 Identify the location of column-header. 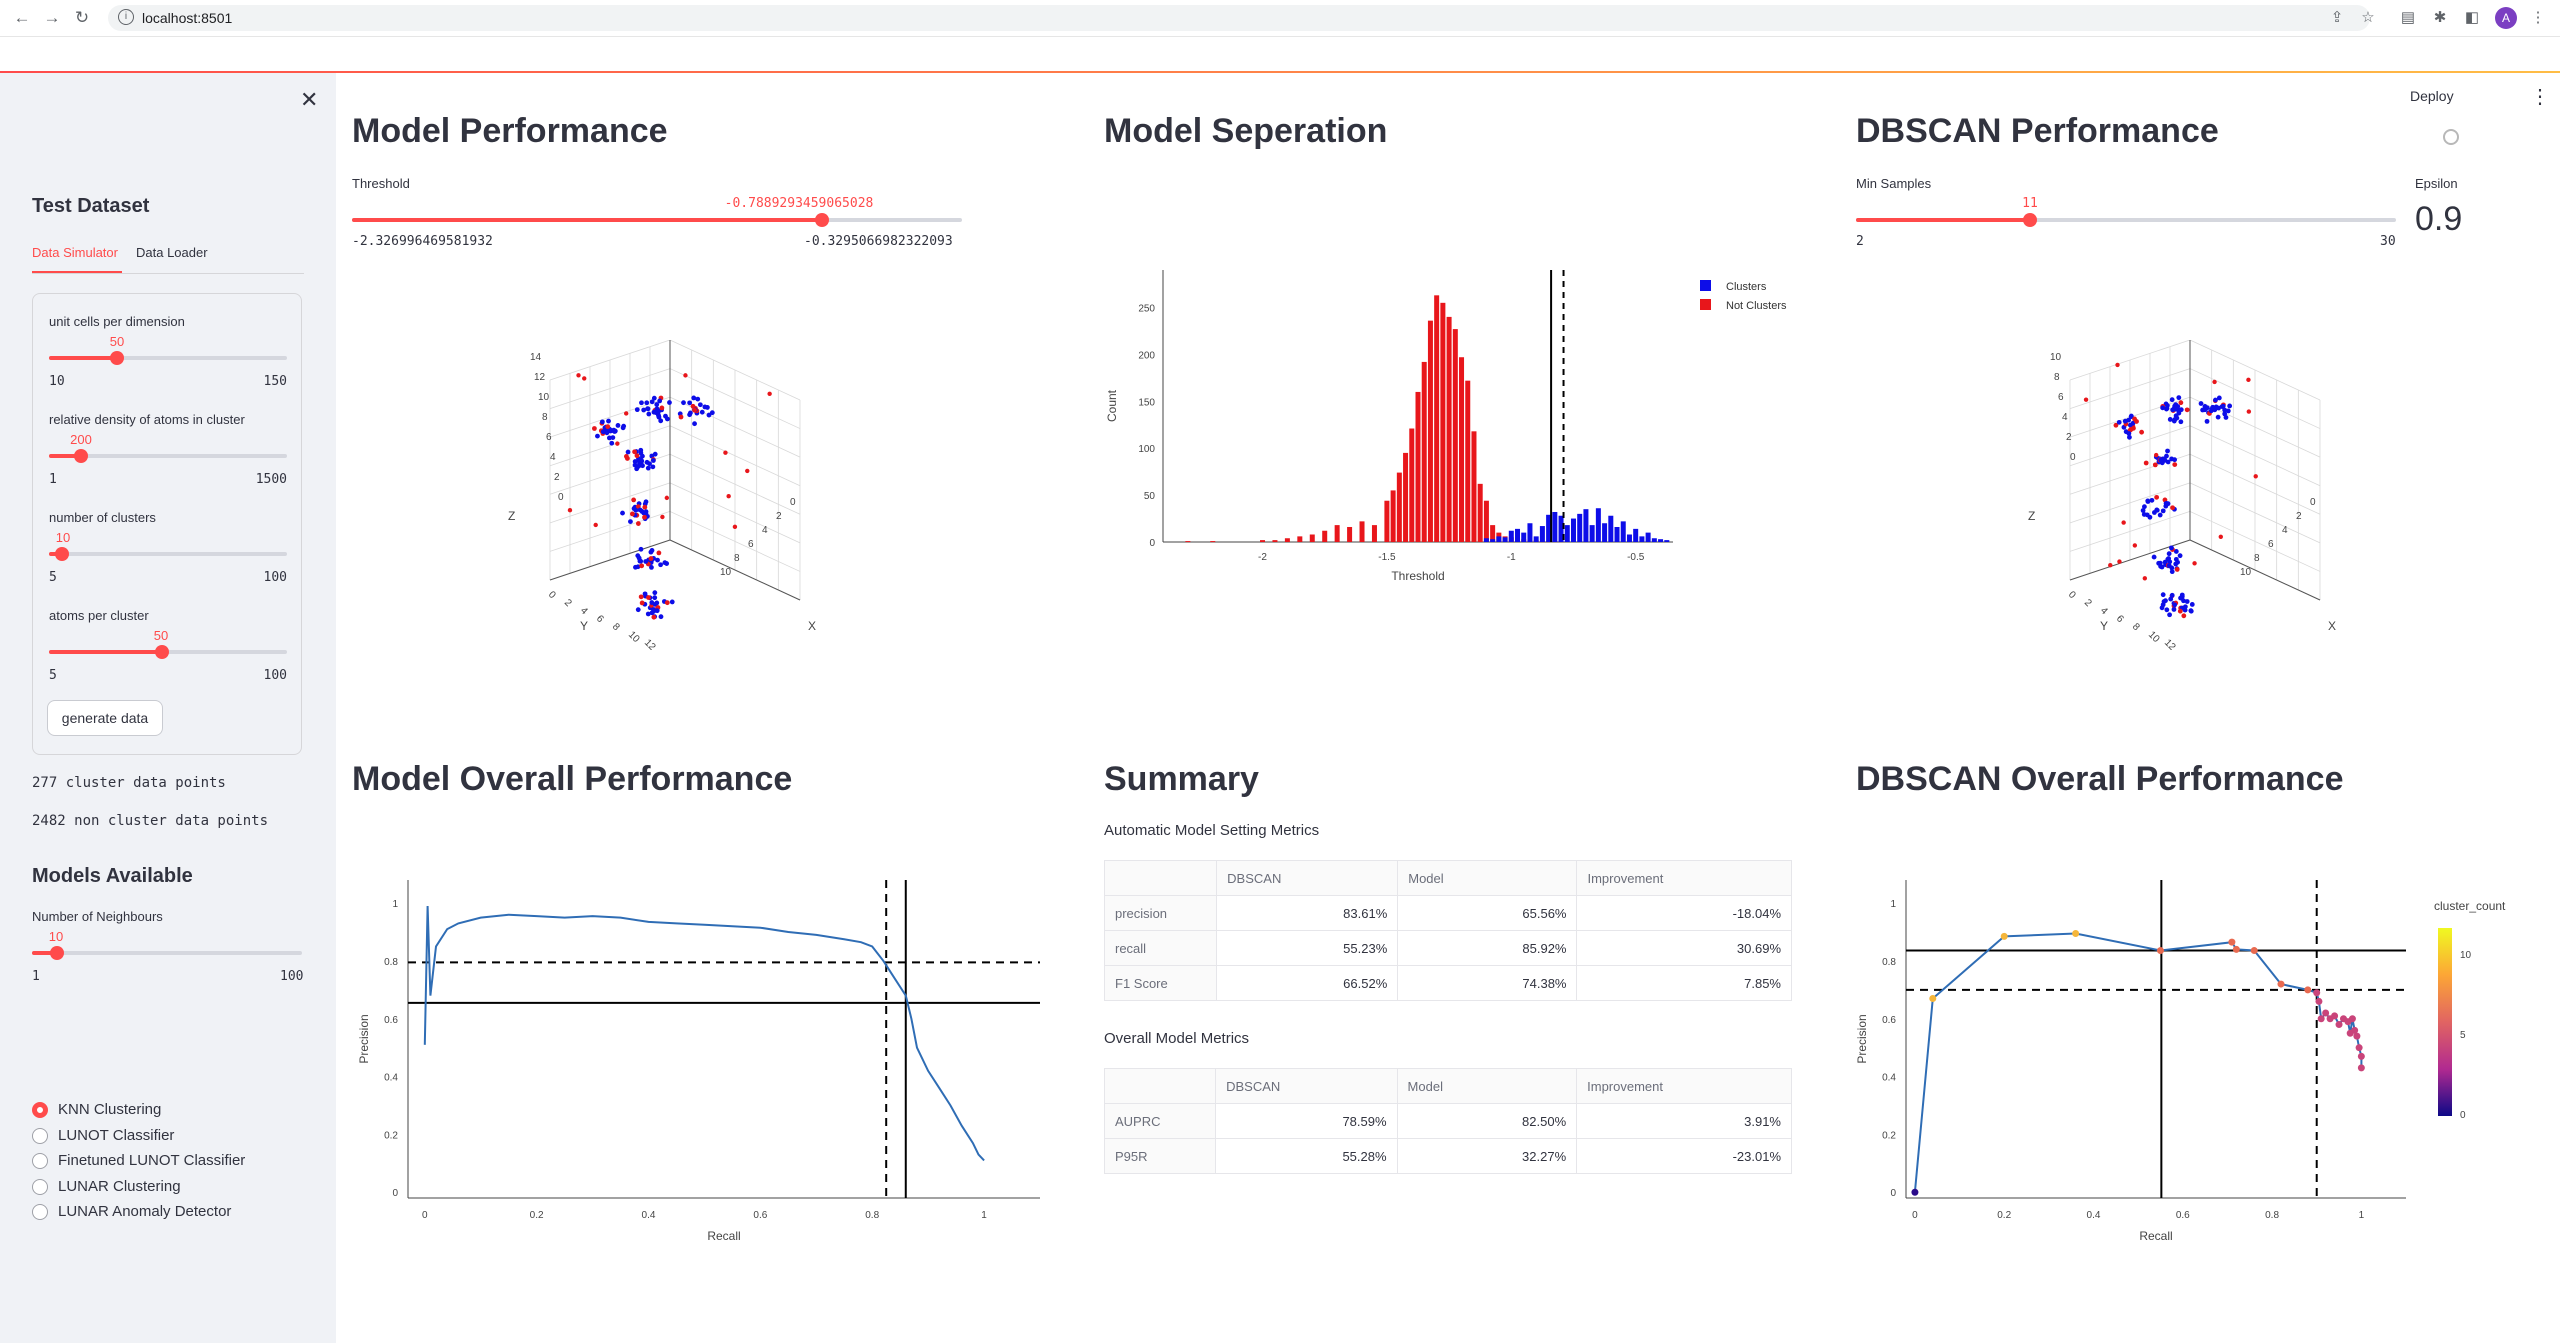
(1160, 1086).